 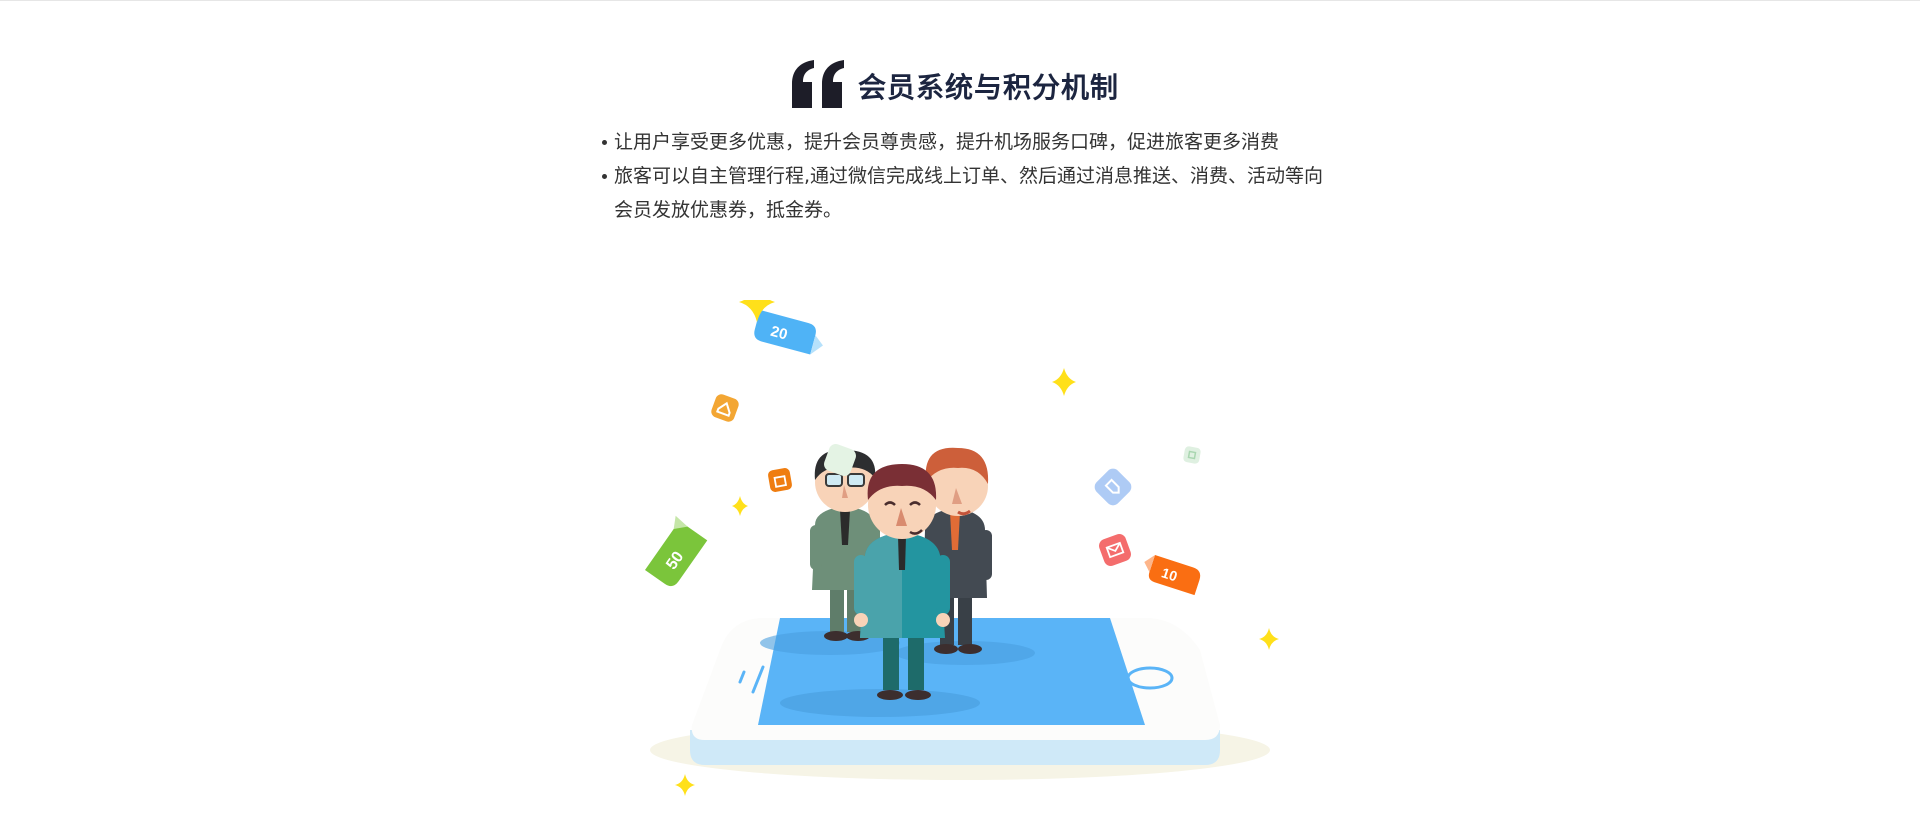 What do you see at coordinates (676, 551) in the screenshot?
I see `coupon-50: 50` at bounding box center [676, 551].